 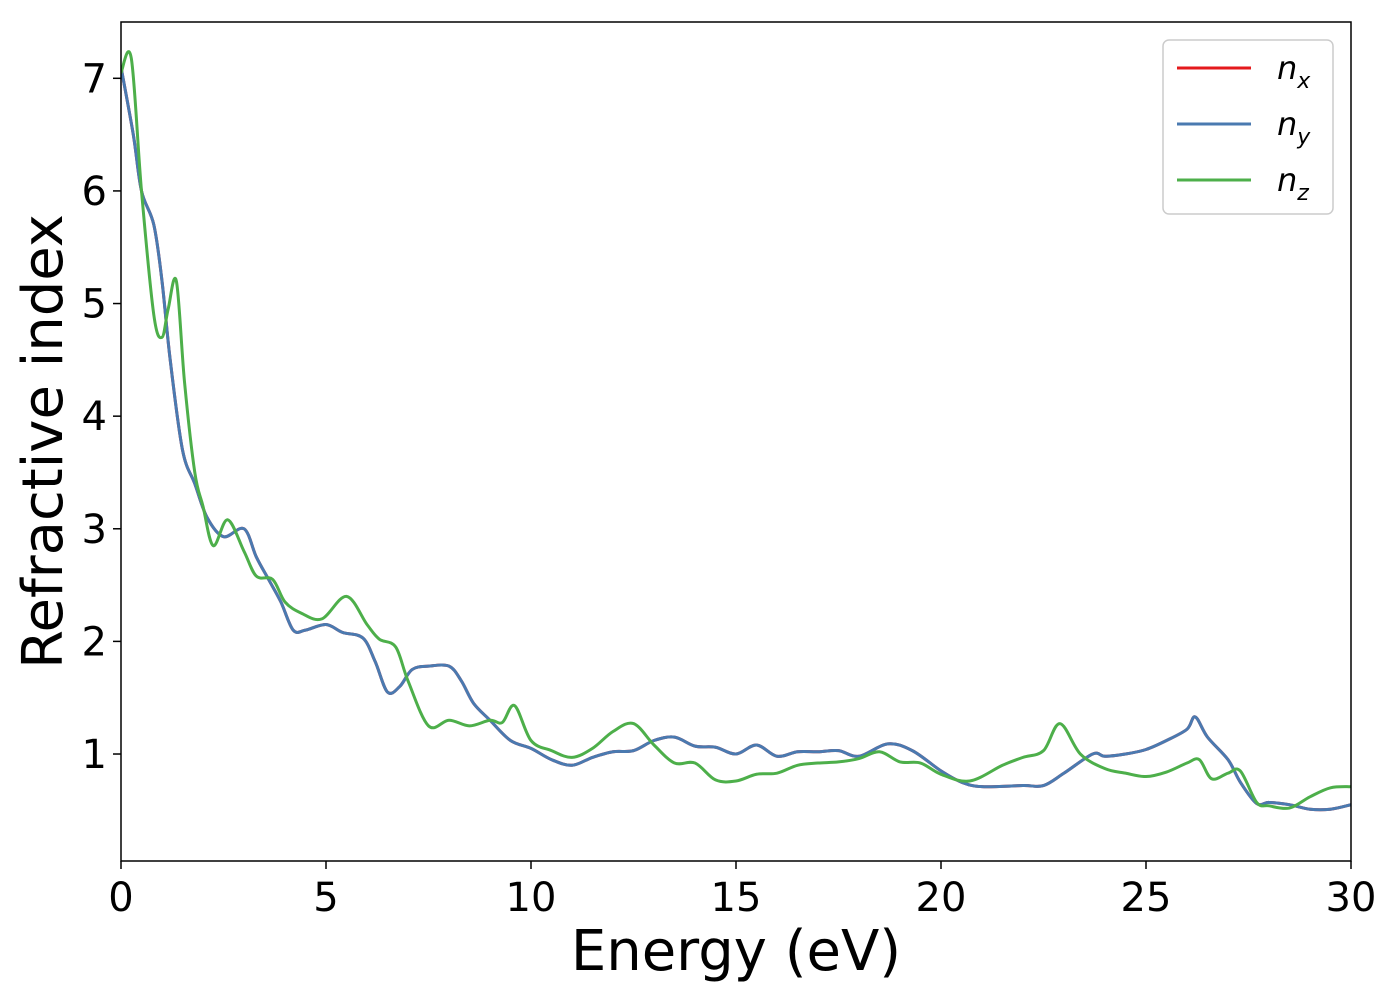 I want to click on legend-label-subscript: y, so click(x=1303, y=137).